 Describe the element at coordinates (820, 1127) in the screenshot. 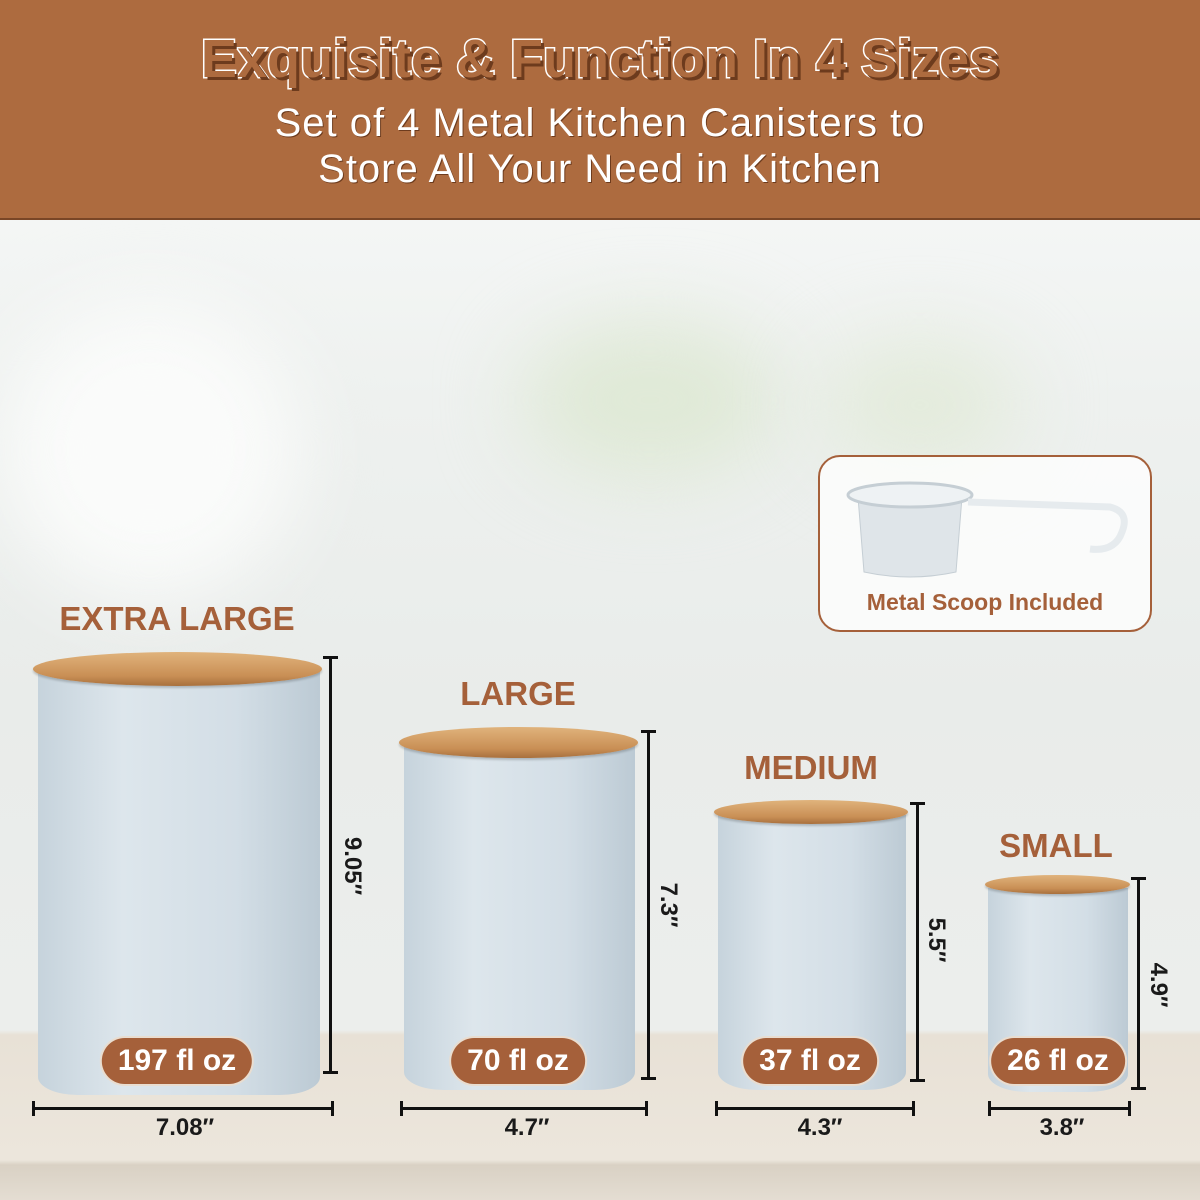

I see `width-label: 4.3″` at that location.